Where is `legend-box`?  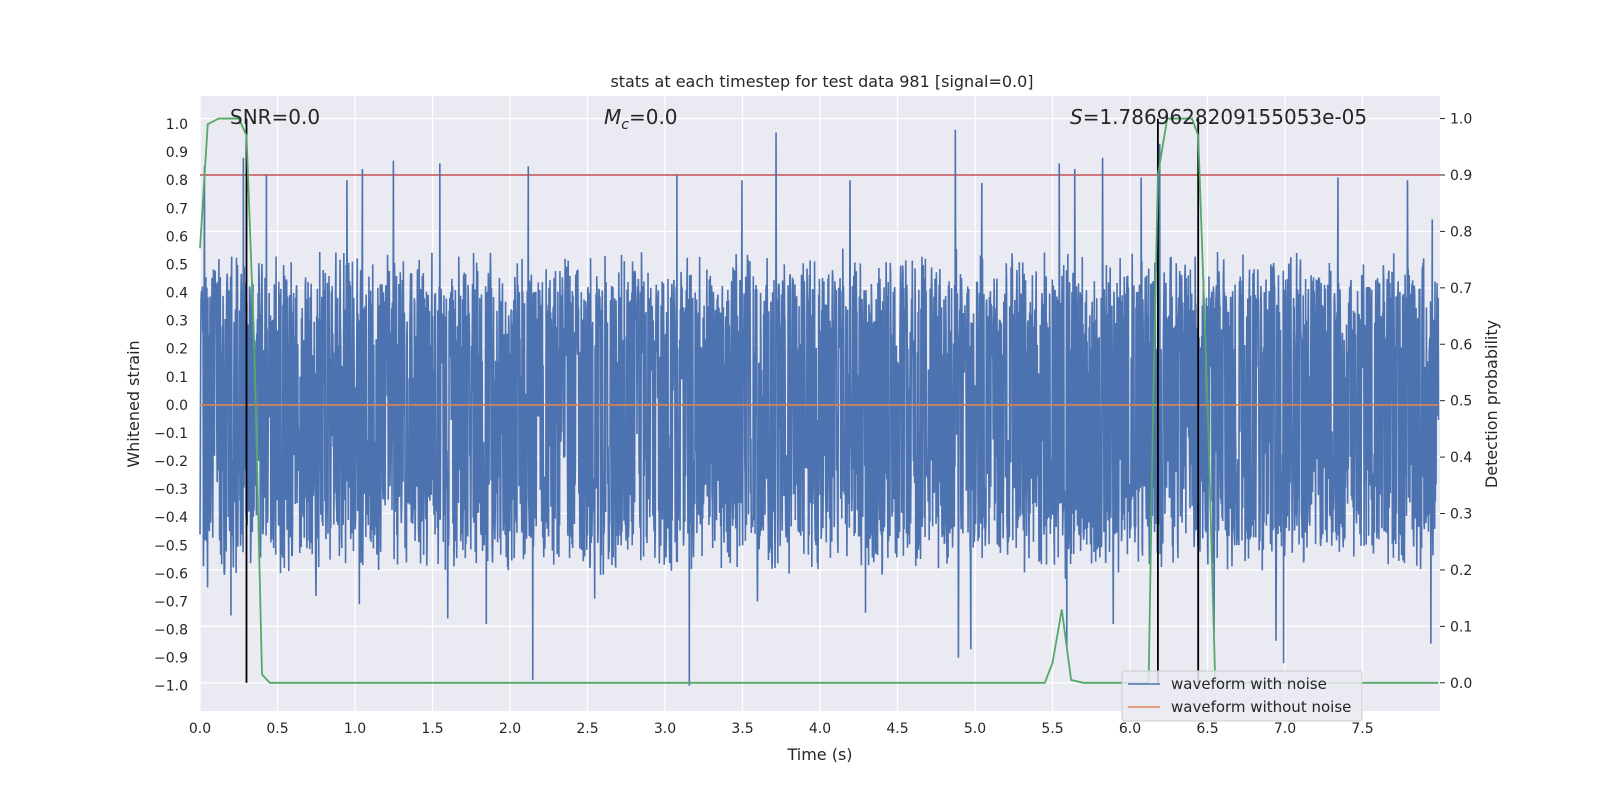
legend-box is located at coordinates (1242, 696).